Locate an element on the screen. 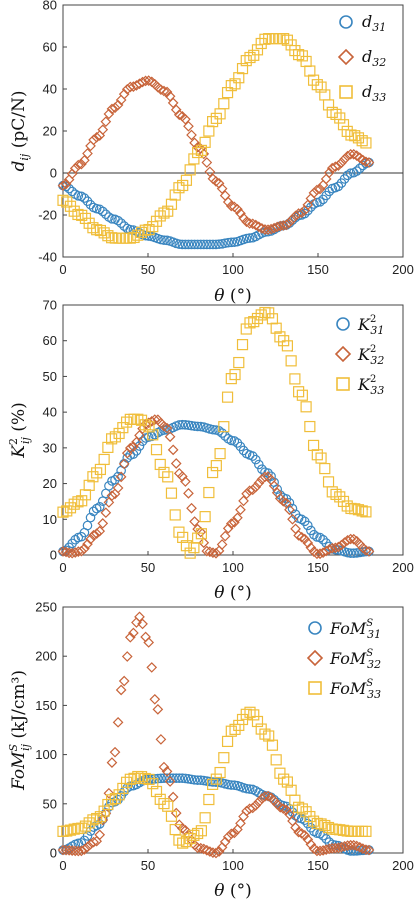 The height and width of the screenshot is (907, 417). y-tick-label: -20 is located at coordinates (47, 215).